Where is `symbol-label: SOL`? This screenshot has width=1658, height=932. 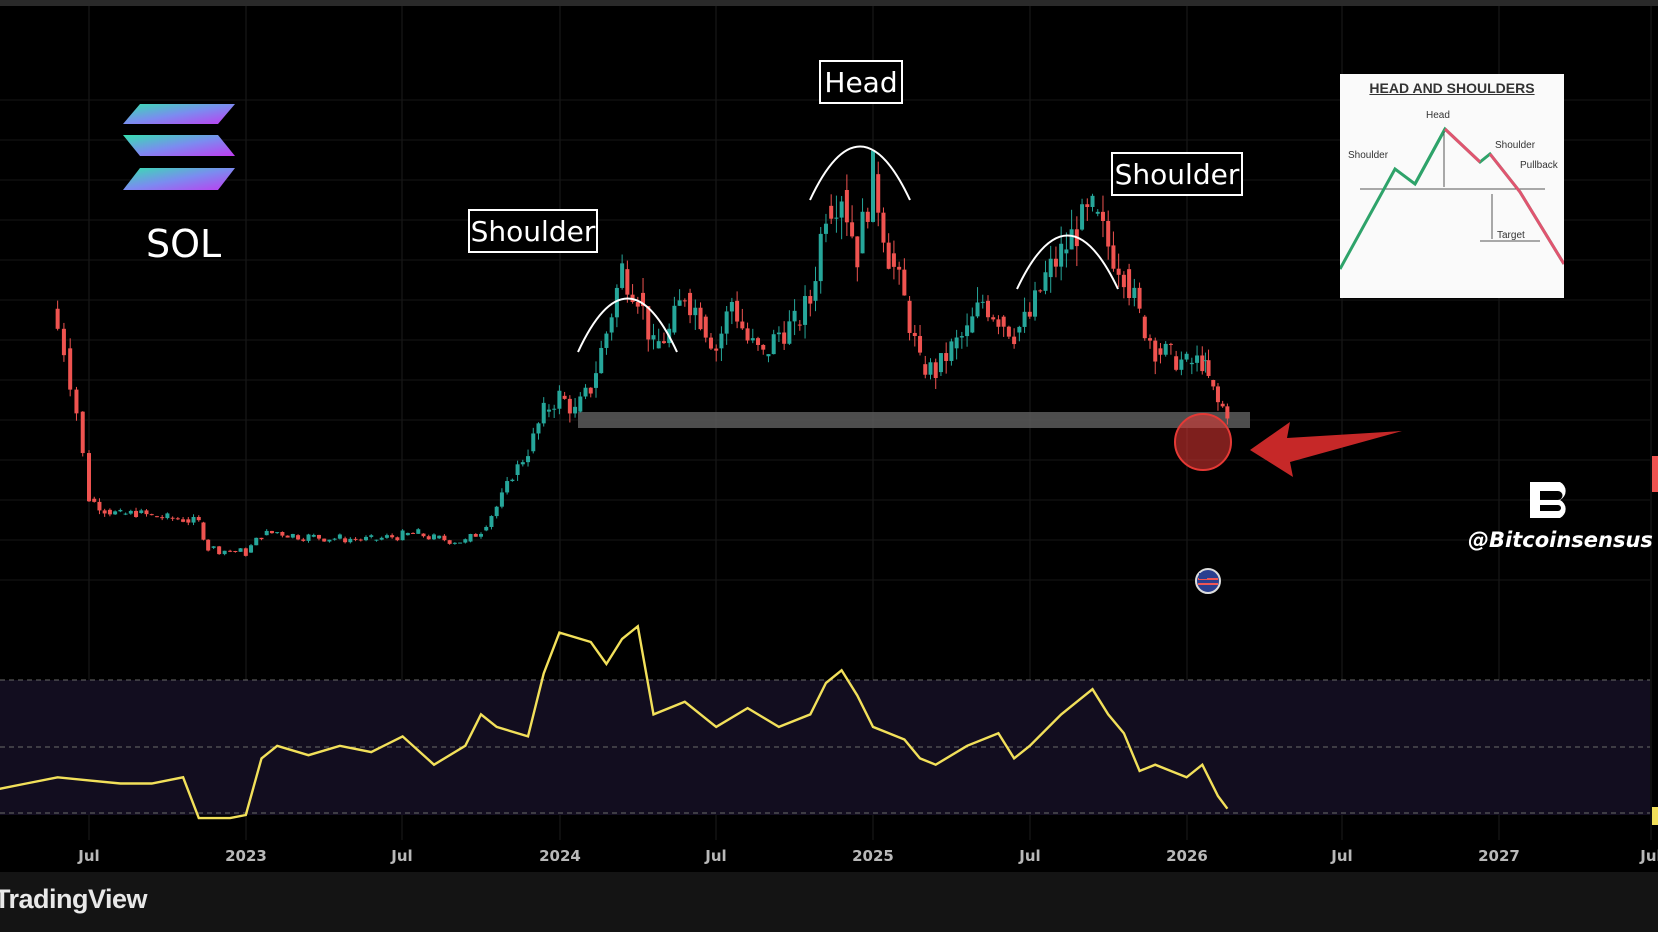
symbol-label: SOL is located at coordinates (184, 244).